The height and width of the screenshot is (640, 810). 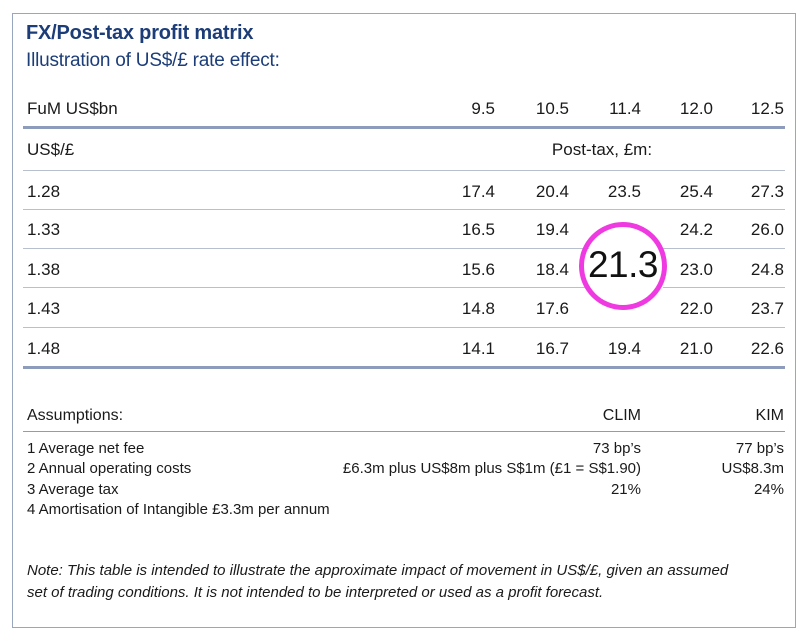 What do you see at coordinates (478, 308) in the screenshot?
I see `matrix-cell: 14.8` at bounding box center [478, 308].